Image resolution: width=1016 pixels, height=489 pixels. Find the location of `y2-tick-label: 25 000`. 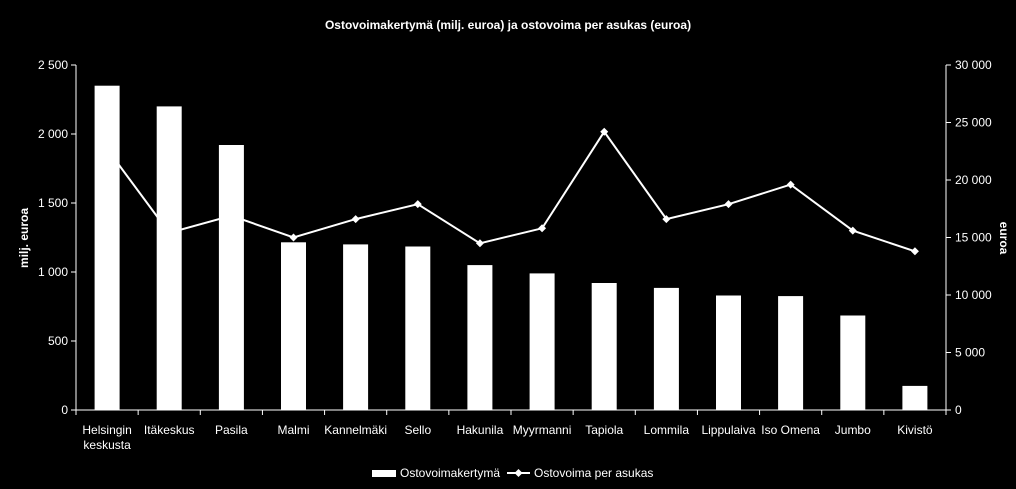

y2-tick-label: 25 000 is located at coordinates (973, 123).